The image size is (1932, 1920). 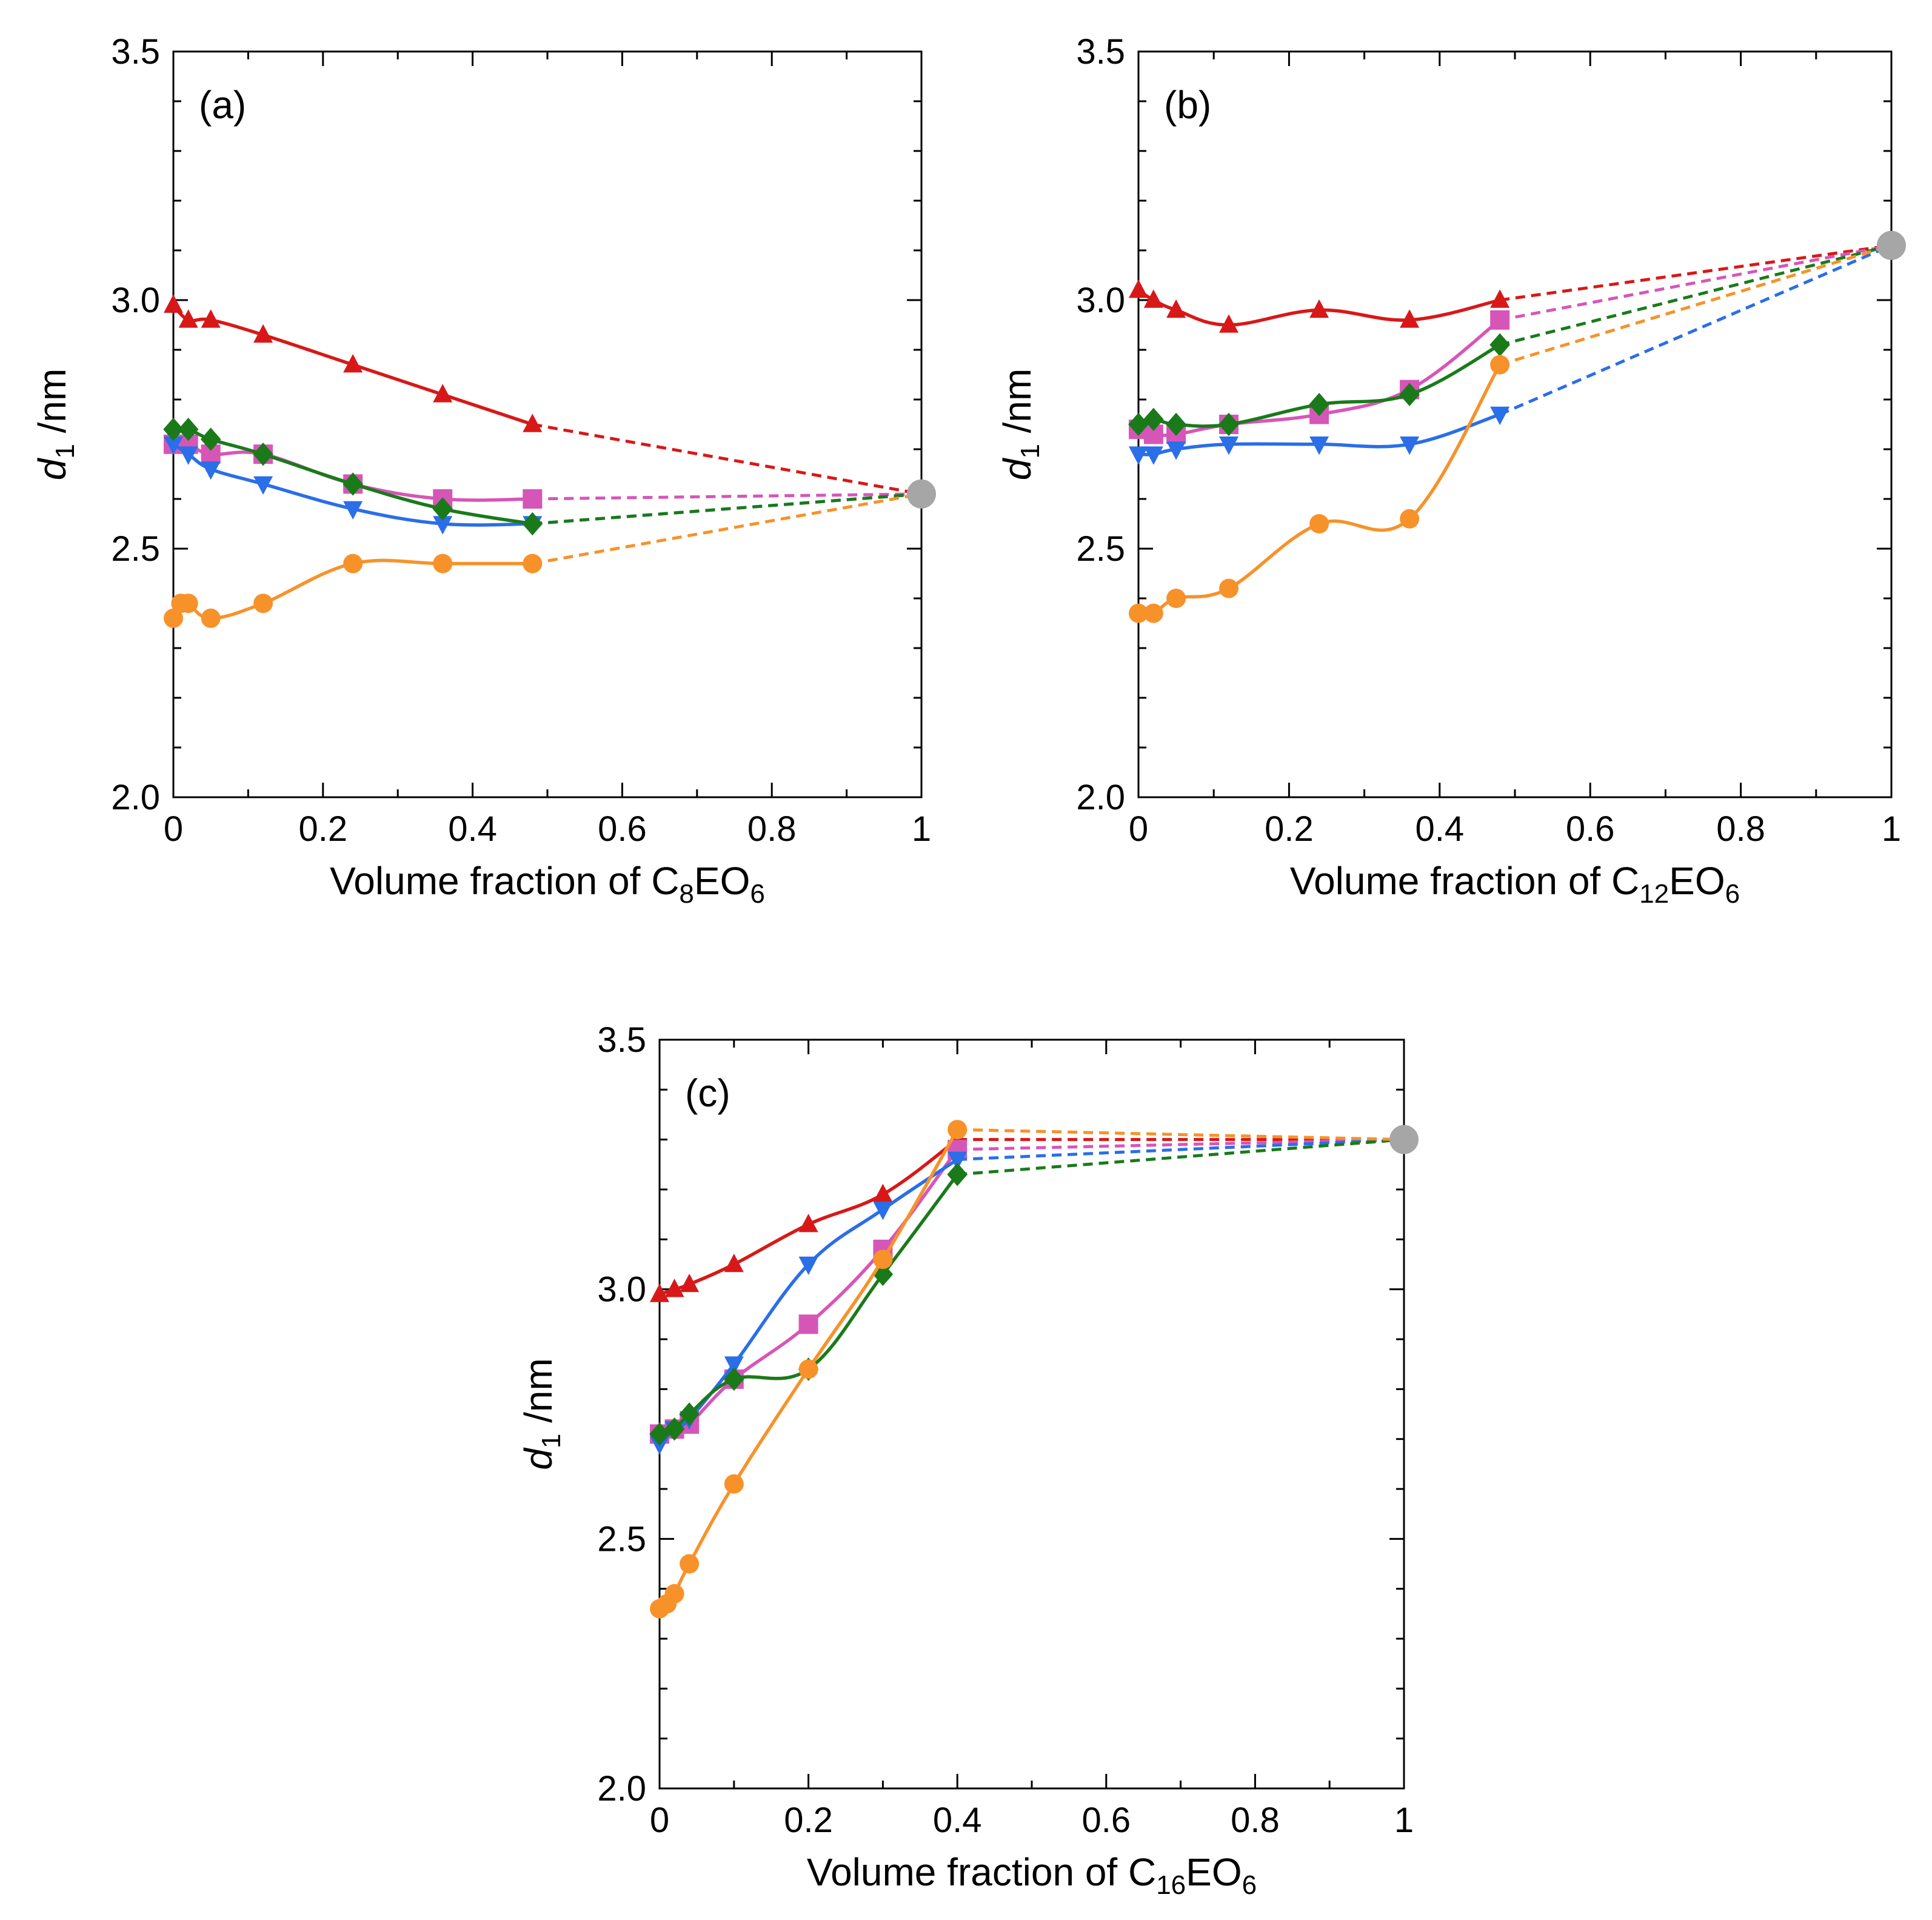 What do you see at coordinates (1187, 105) in the screenshot?
I see `panel-label: (b)` at bounding box center [1187, 105].